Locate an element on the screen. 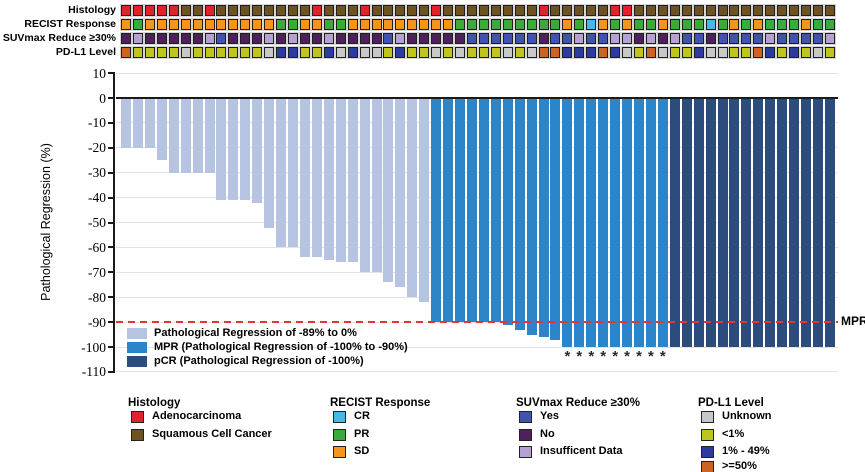  legend-swatch-mpr is located at coordinates (137, 347).